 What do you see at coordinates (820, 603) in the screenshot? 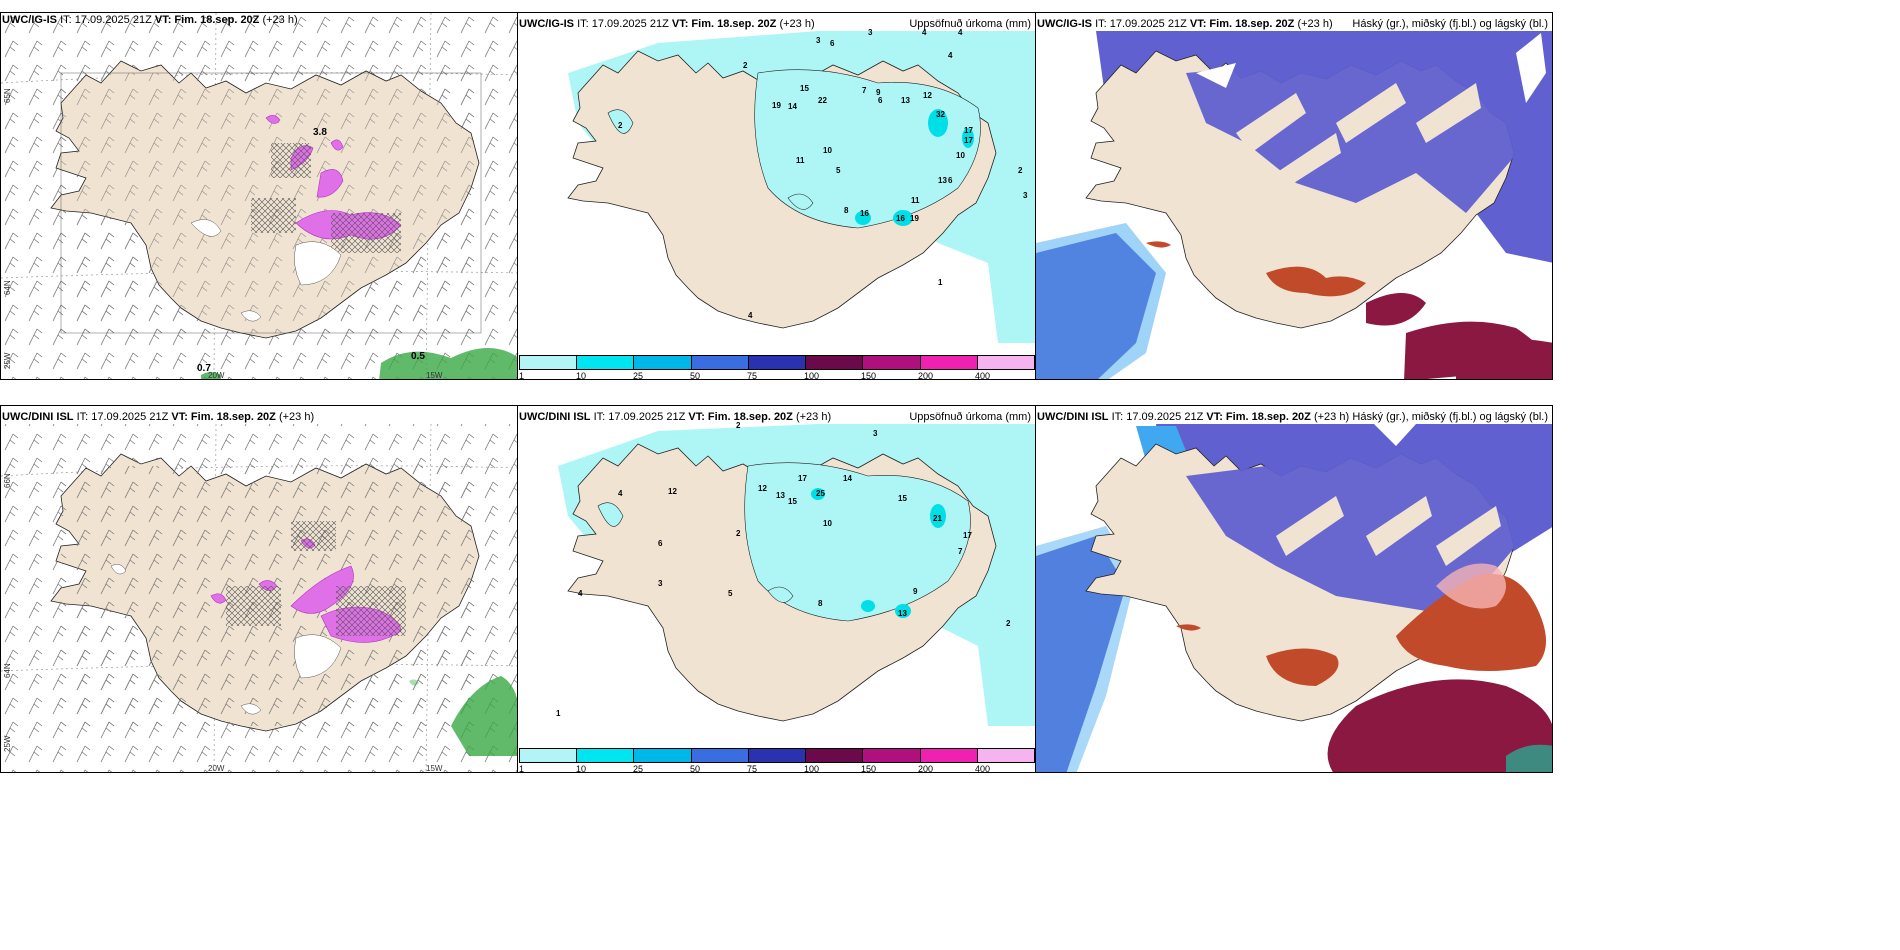
I see `svg-text: 8` at bounding box center [820, 603].